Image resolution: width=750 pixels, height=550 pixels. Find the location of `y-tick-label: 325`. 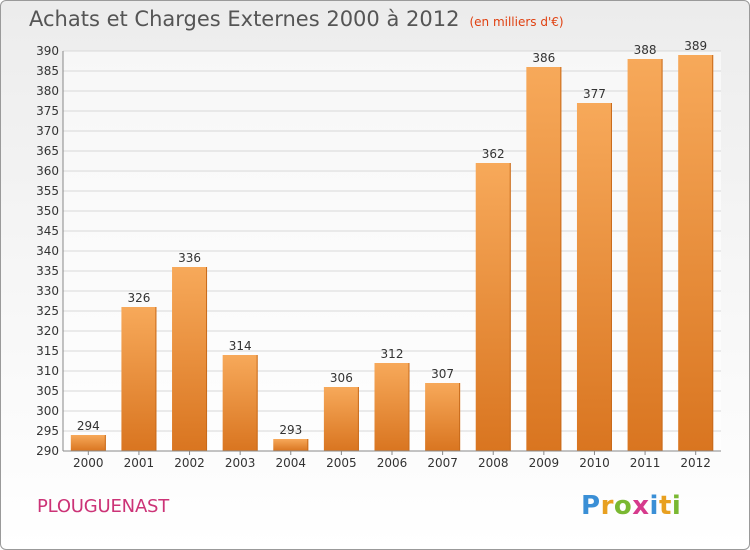

y-tick-label: 325 is located at coordinates (47, 311).